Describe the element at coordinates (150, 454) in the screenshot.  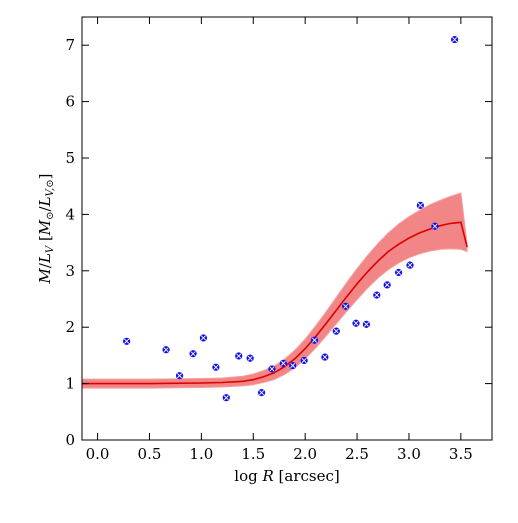
I see `x-tick-label: 0.5` at that location.